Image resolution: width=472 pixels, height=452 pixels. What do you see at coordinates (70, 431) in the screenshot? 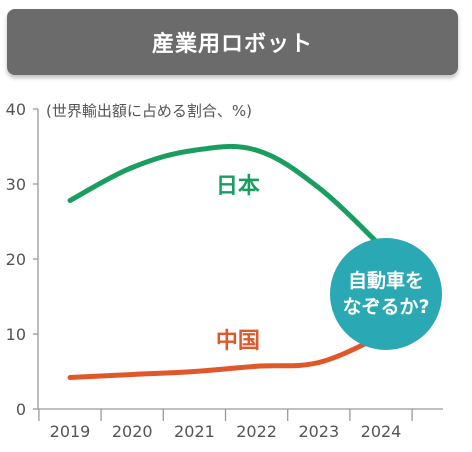
I see `x-tick-label: 2019` at bounding box center [70, 431].